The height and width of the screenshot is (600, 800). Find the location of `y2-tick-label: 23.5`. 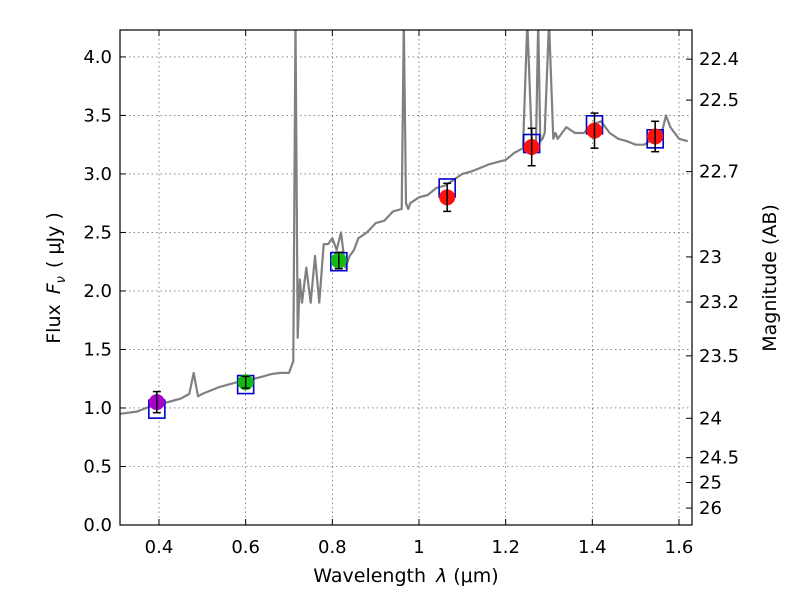

y2-tick-label: 23.5 is located at coordinates (719, 356).